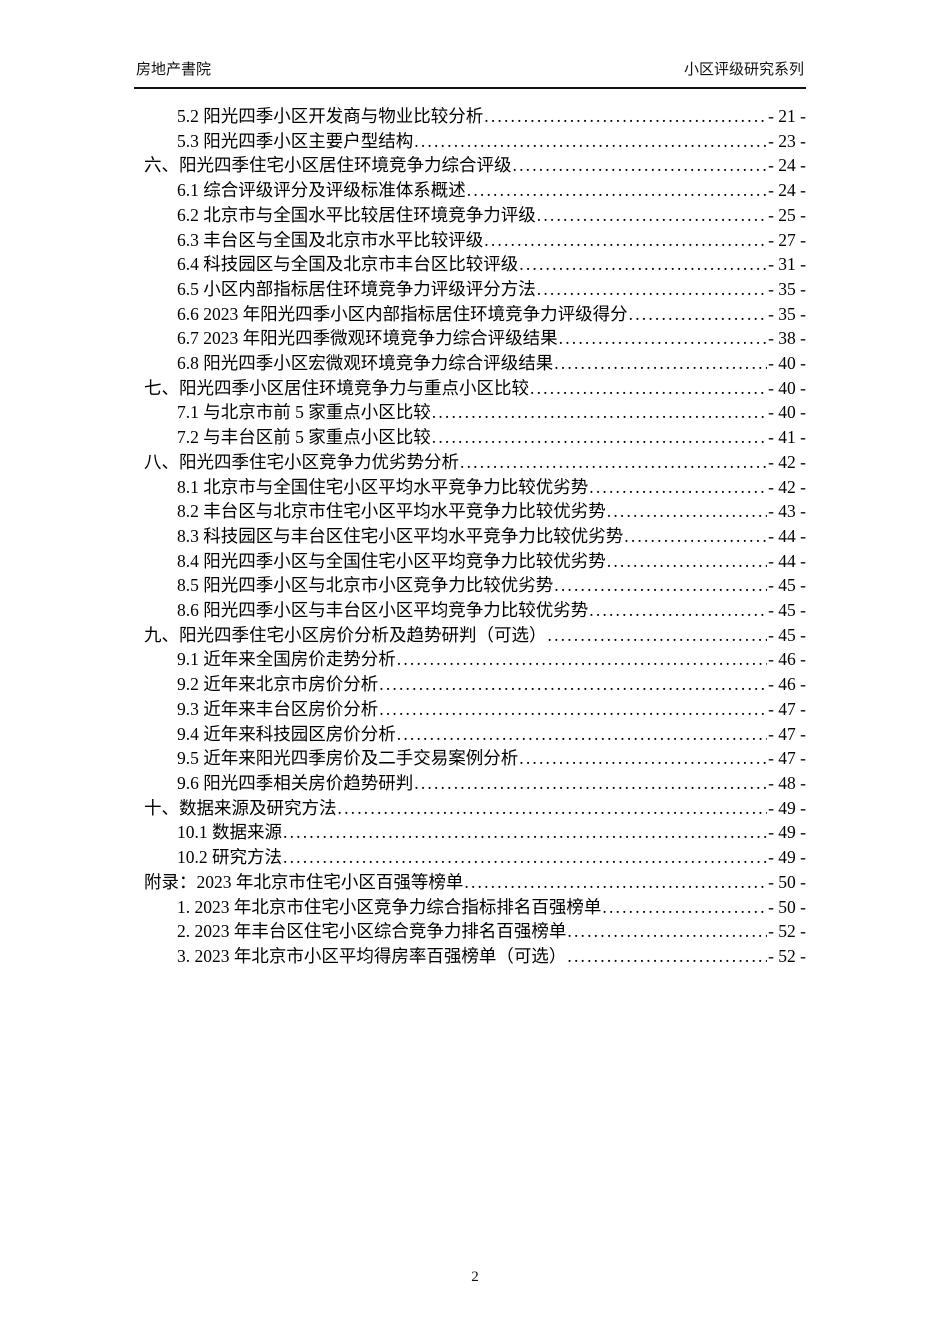 The height and width of the screenshot is (1344, 950). Describe the element at coordinates (470, 709) in the screenshot. I see `toc-entry: 9.3 近年来丰台区房价分析 - 47 -` at that location.